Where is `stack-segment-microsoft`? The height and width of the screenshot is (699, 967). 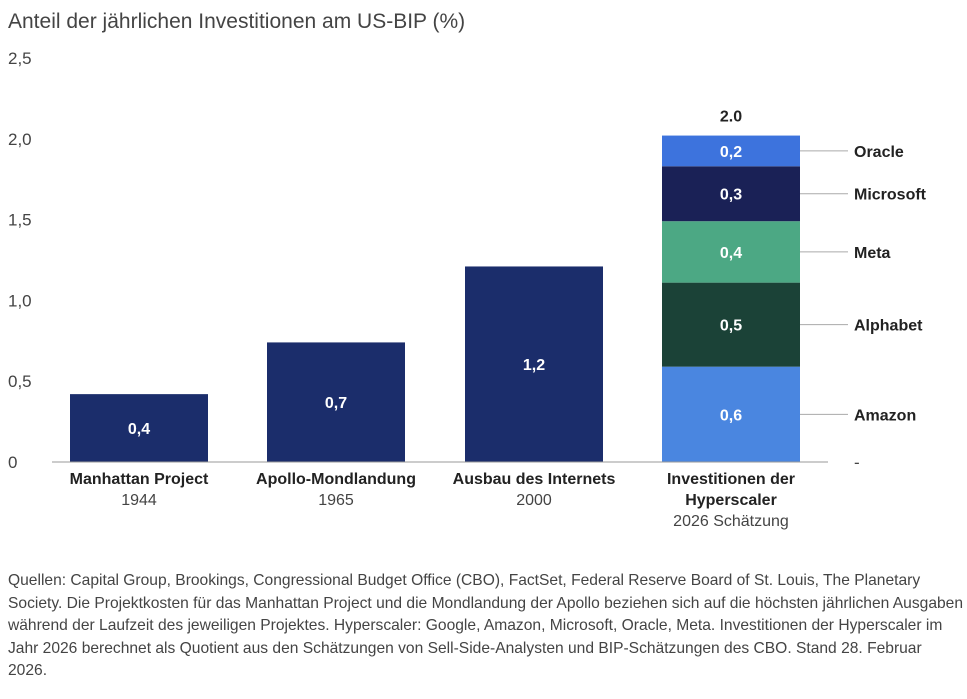 stack-segment-microsoft is located at coordinates (731, 194).